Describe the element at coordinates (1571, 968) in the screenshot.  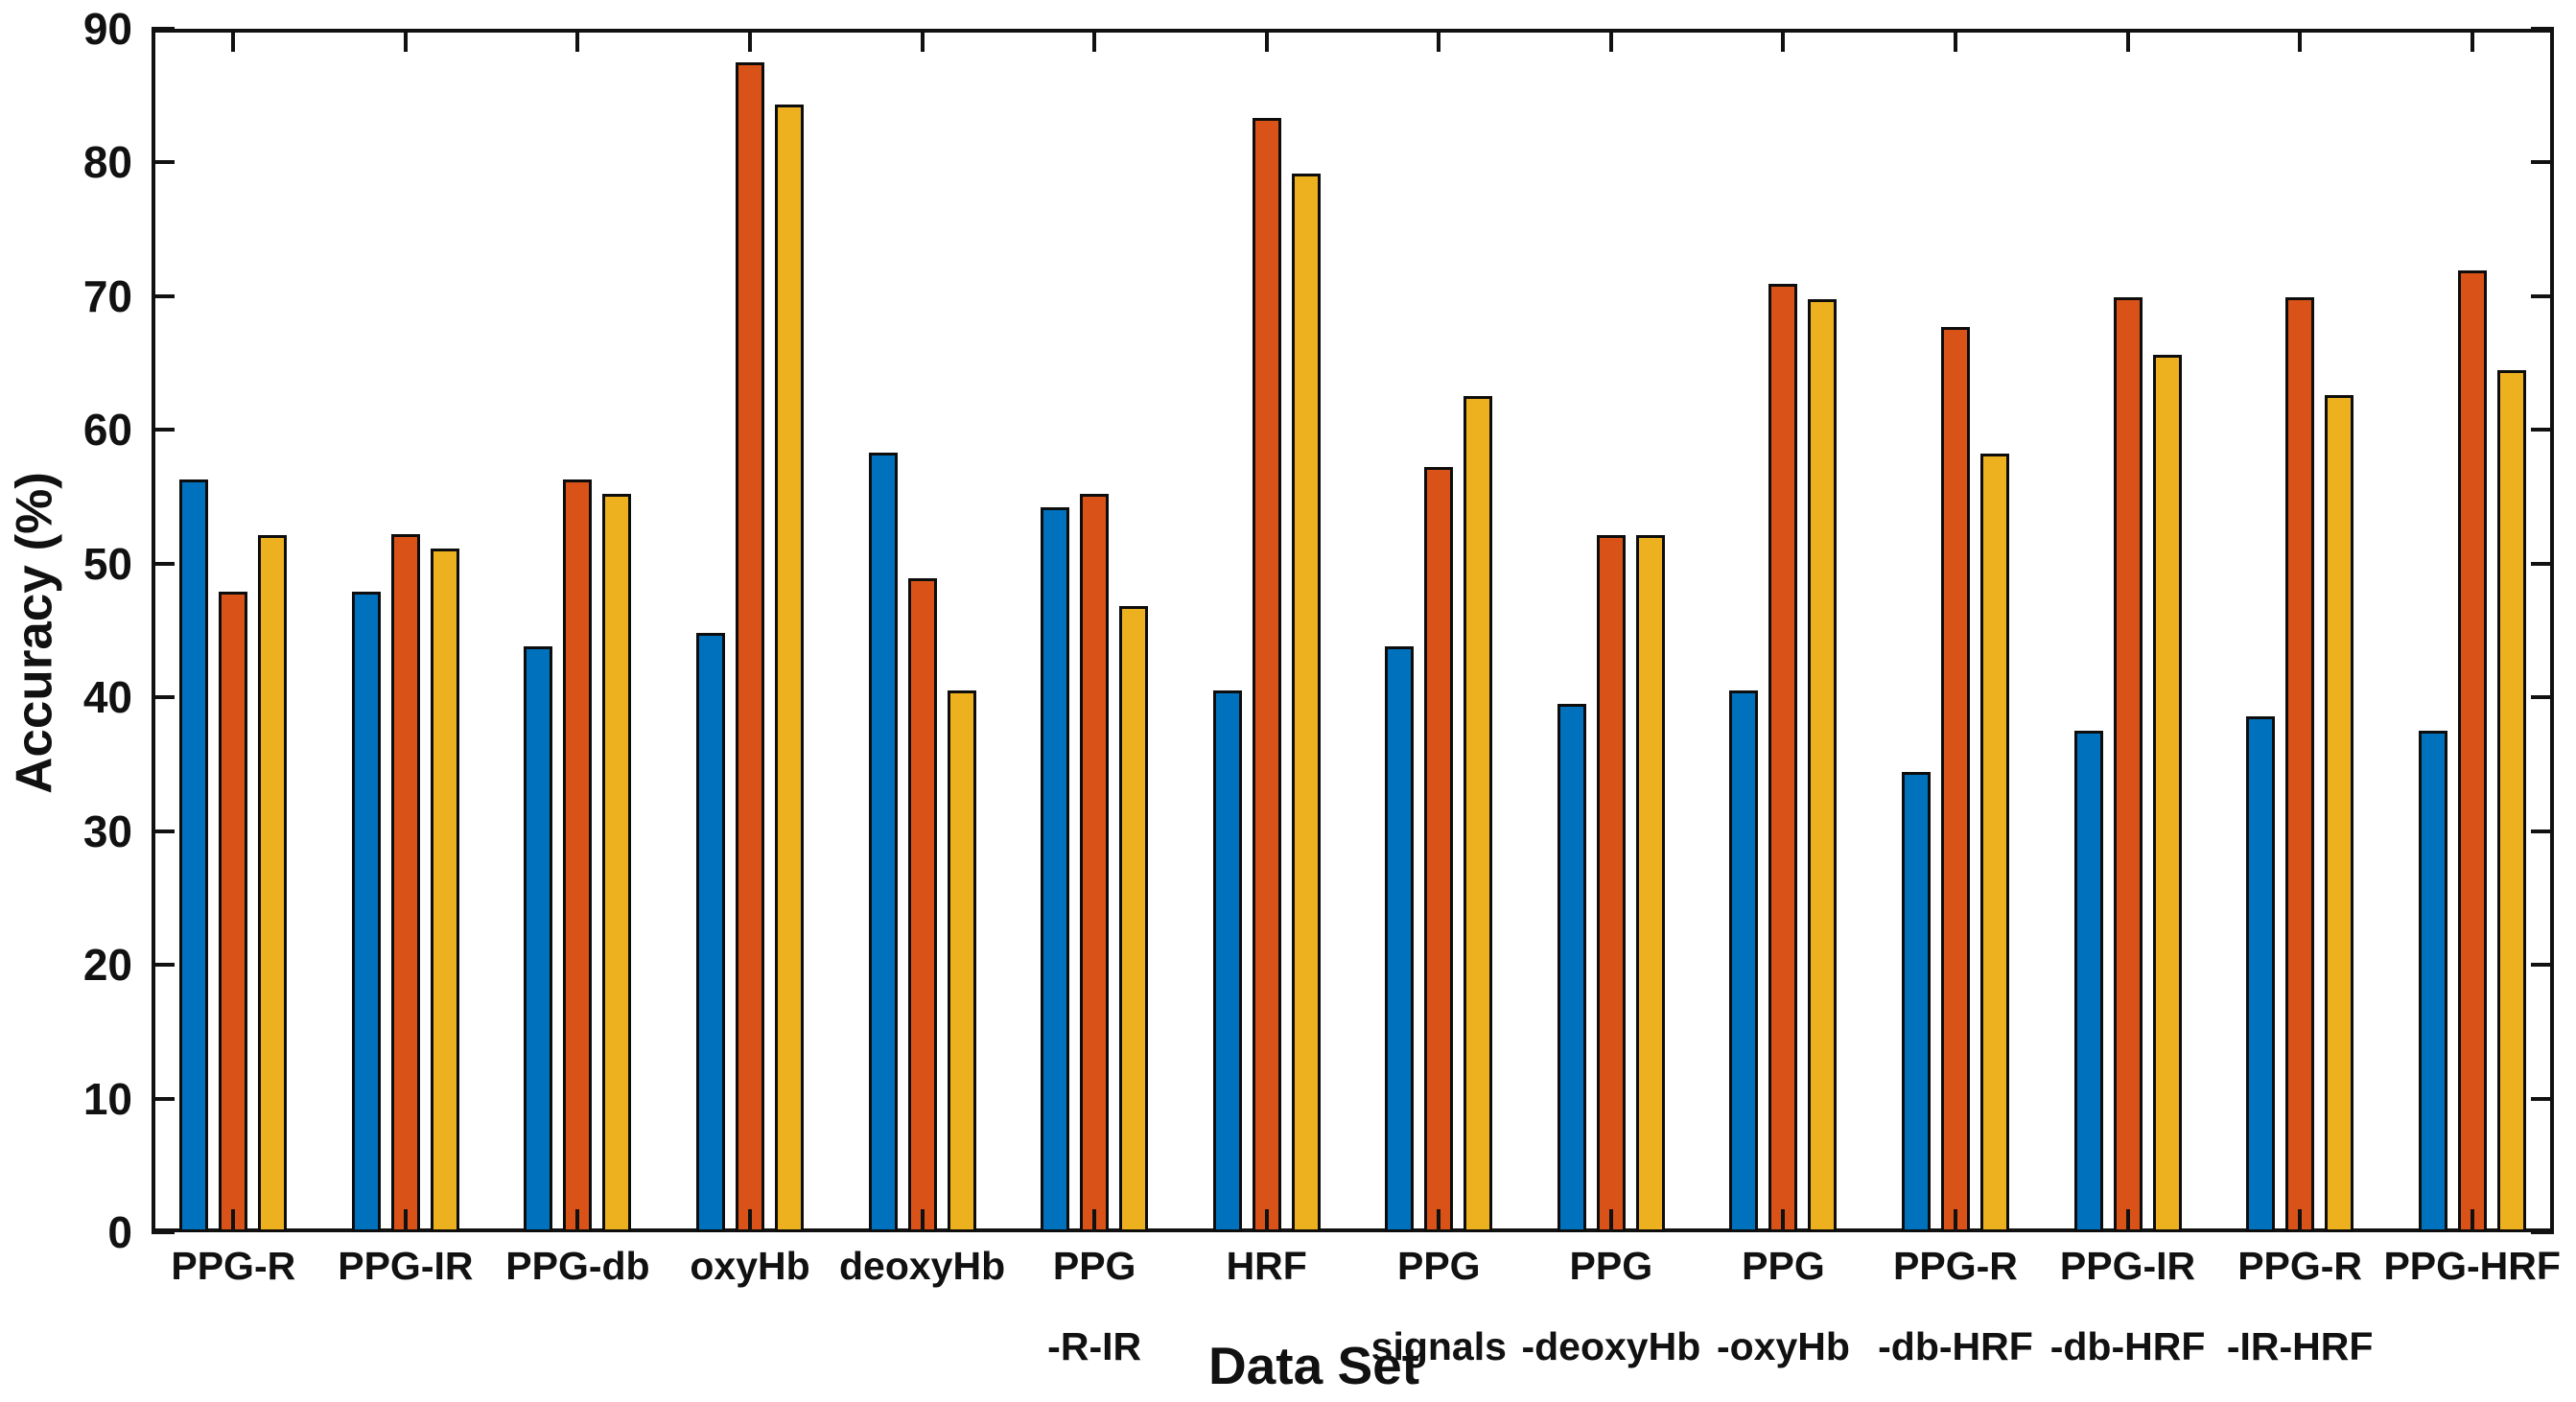
I see `bar-blue-PPG-deoxyHb` at that location.